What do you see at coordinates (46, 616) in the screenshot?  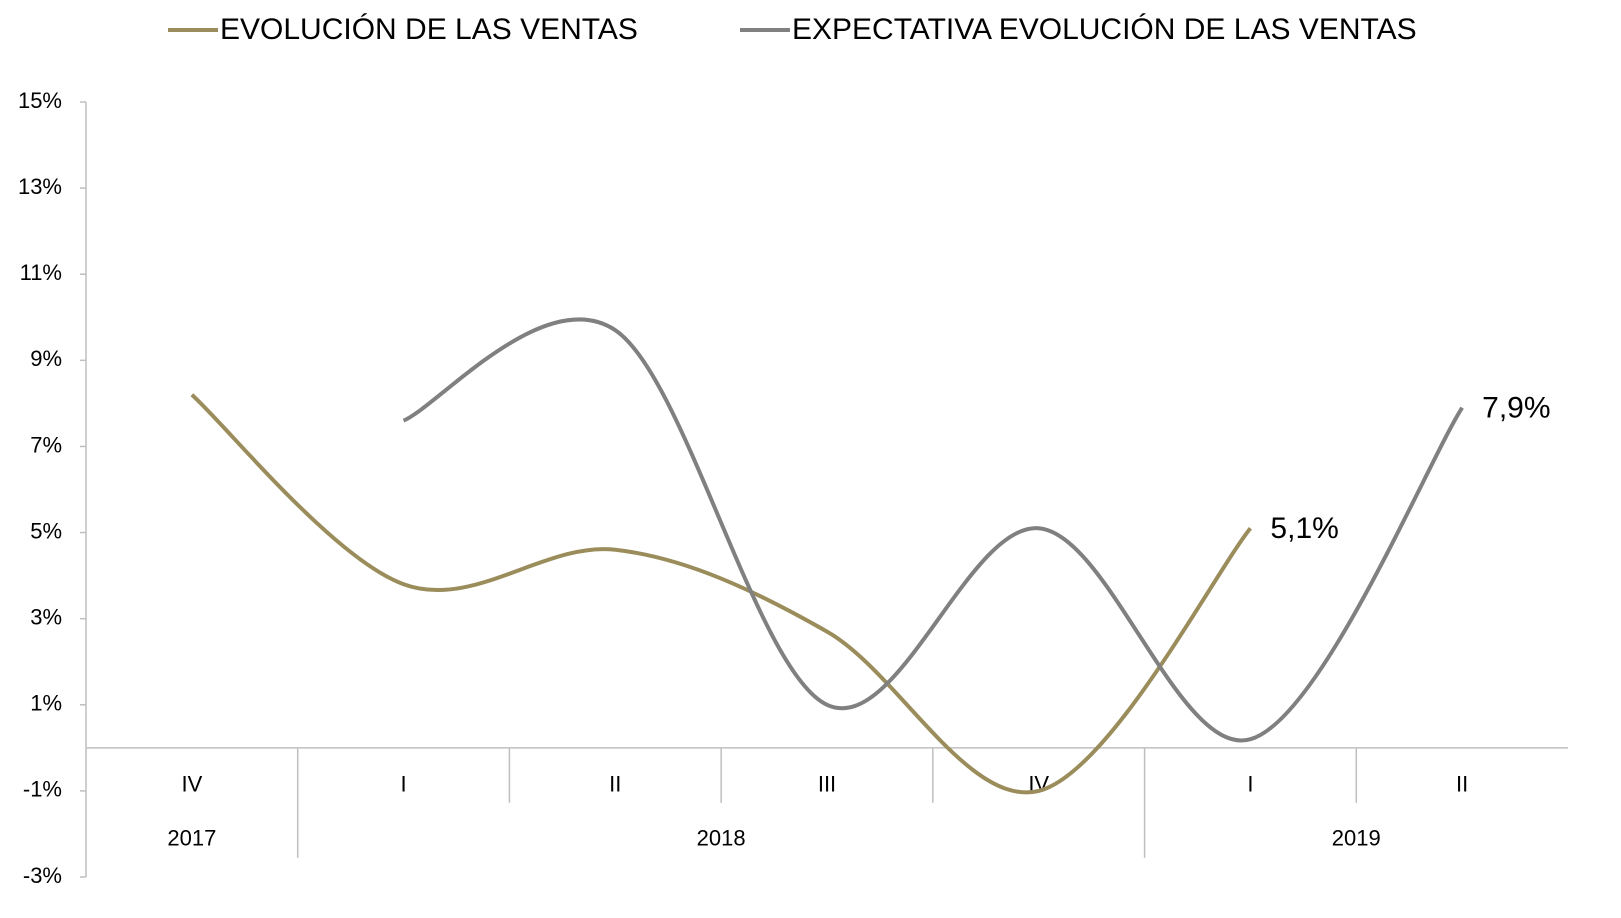 I see `y-tick-label: 3%` at bounding box center [46, 616].